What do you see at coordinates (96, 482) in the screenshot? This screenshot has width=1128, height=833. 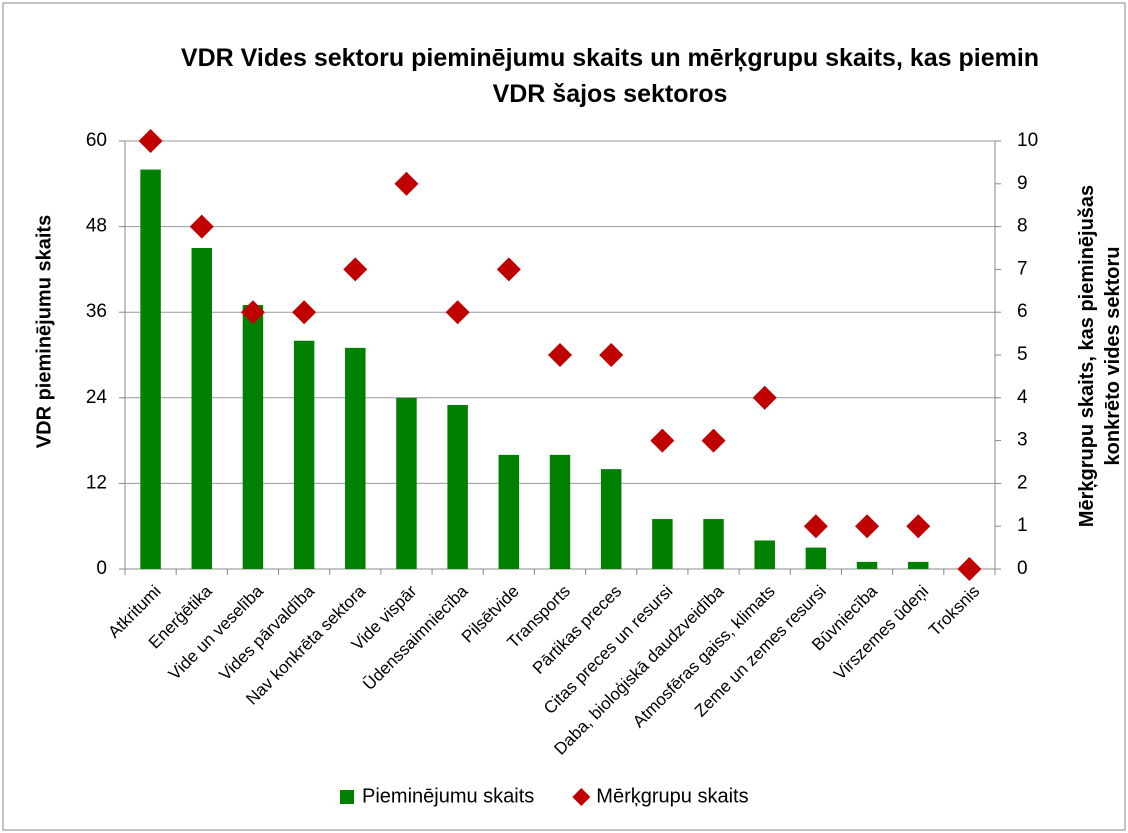 I see `y-tick-label: 12` at bounding box center [96, 482].